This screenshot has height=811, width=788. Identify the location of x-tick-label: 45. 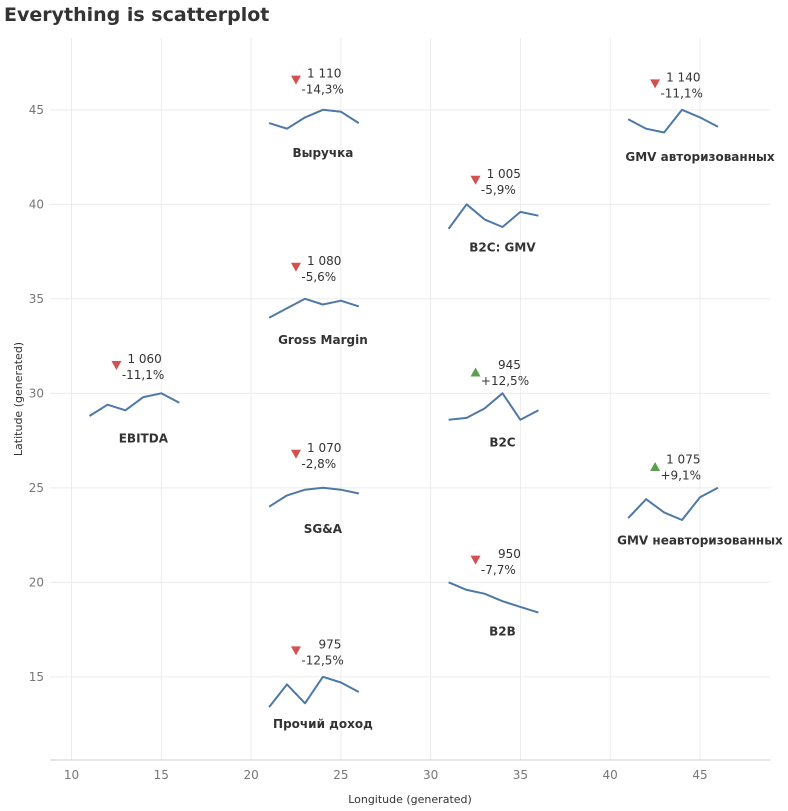
(699, 775).